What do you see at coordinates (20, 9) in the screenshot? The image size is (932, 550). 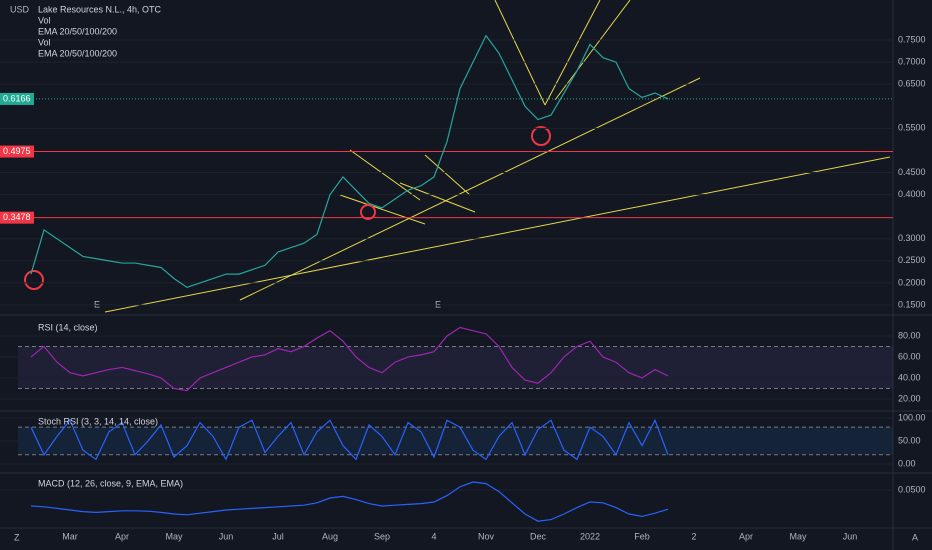 I see `currency: USD` at bounding box center [20, 9].